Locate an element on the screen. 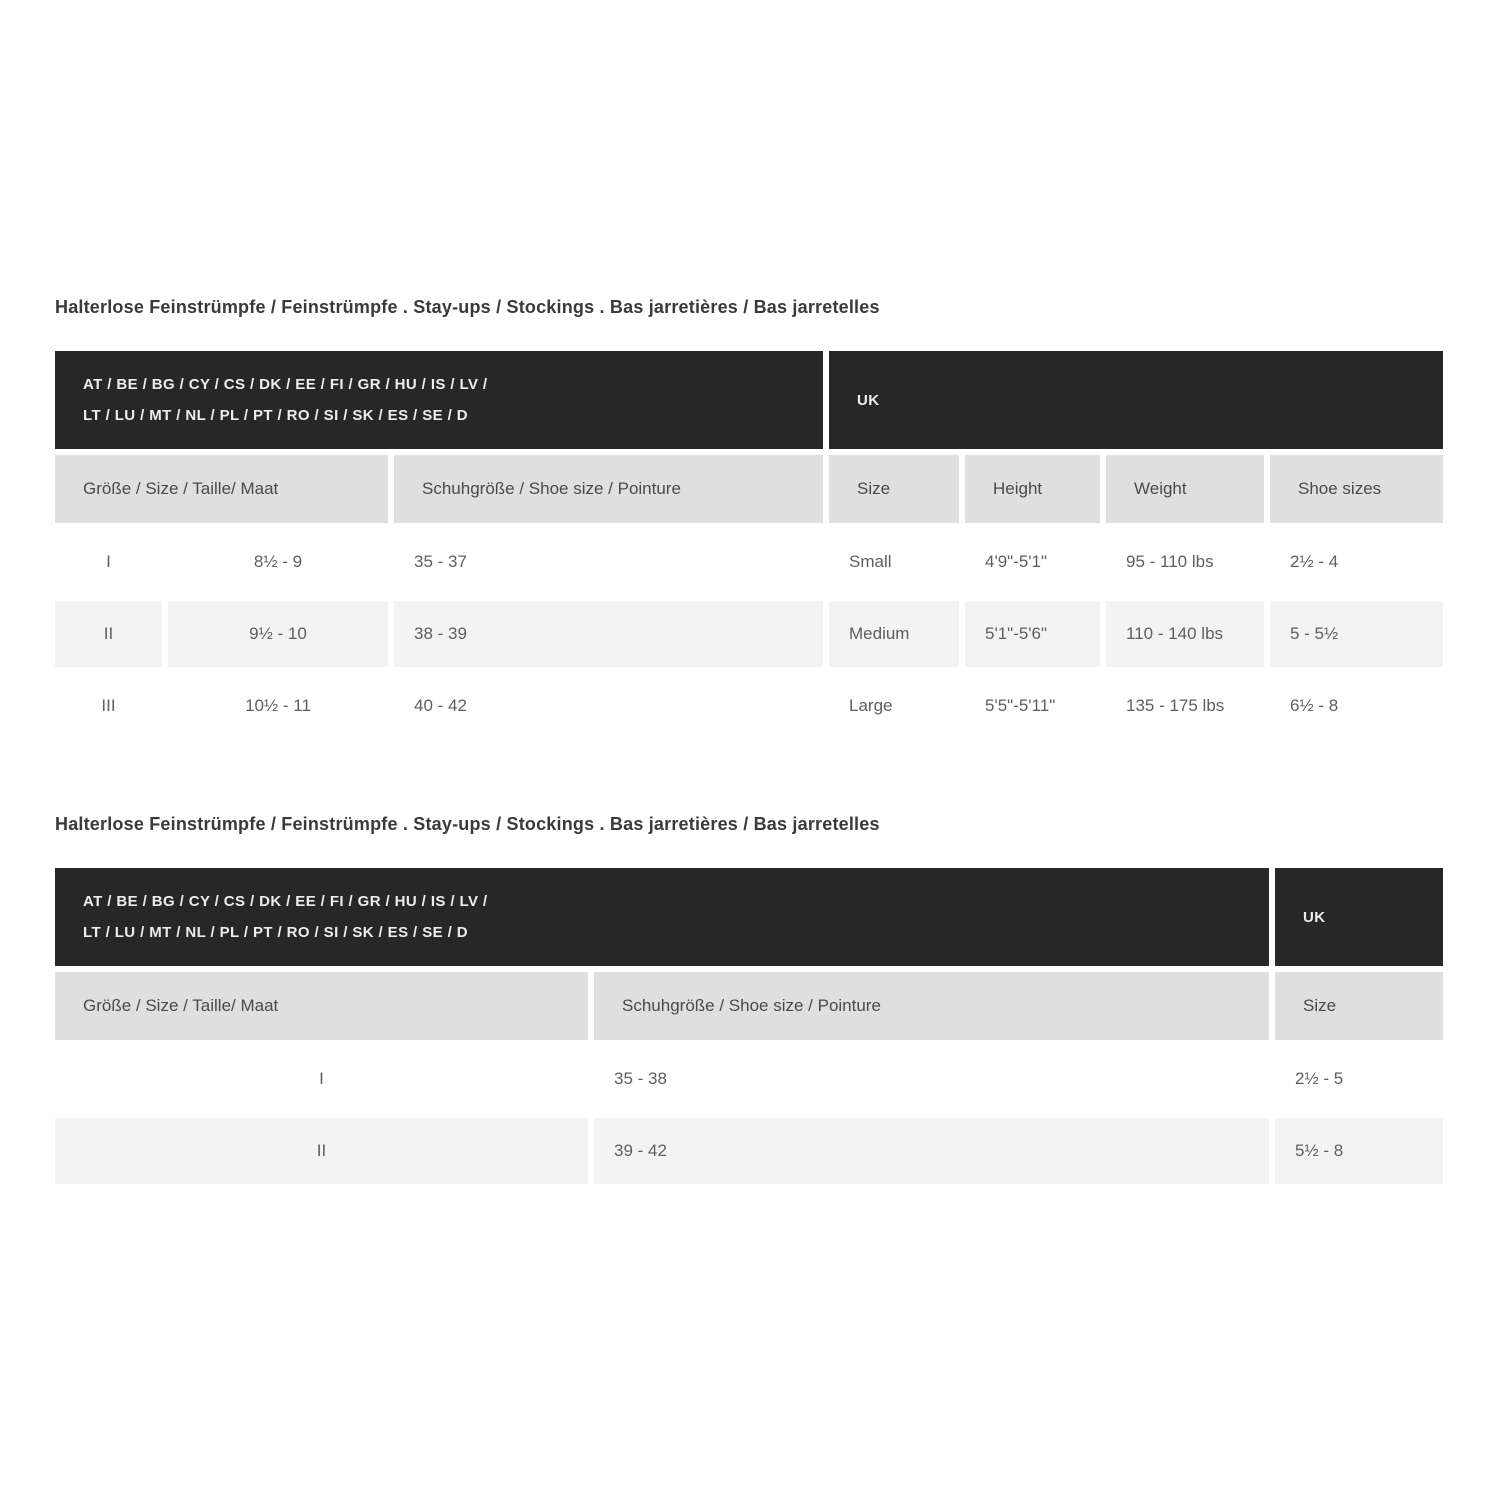 Image resolution: width=1500 pixels, height=1500 pixels. cell-height: 5'5"-5'11" is located at coordinates (1020, 705).